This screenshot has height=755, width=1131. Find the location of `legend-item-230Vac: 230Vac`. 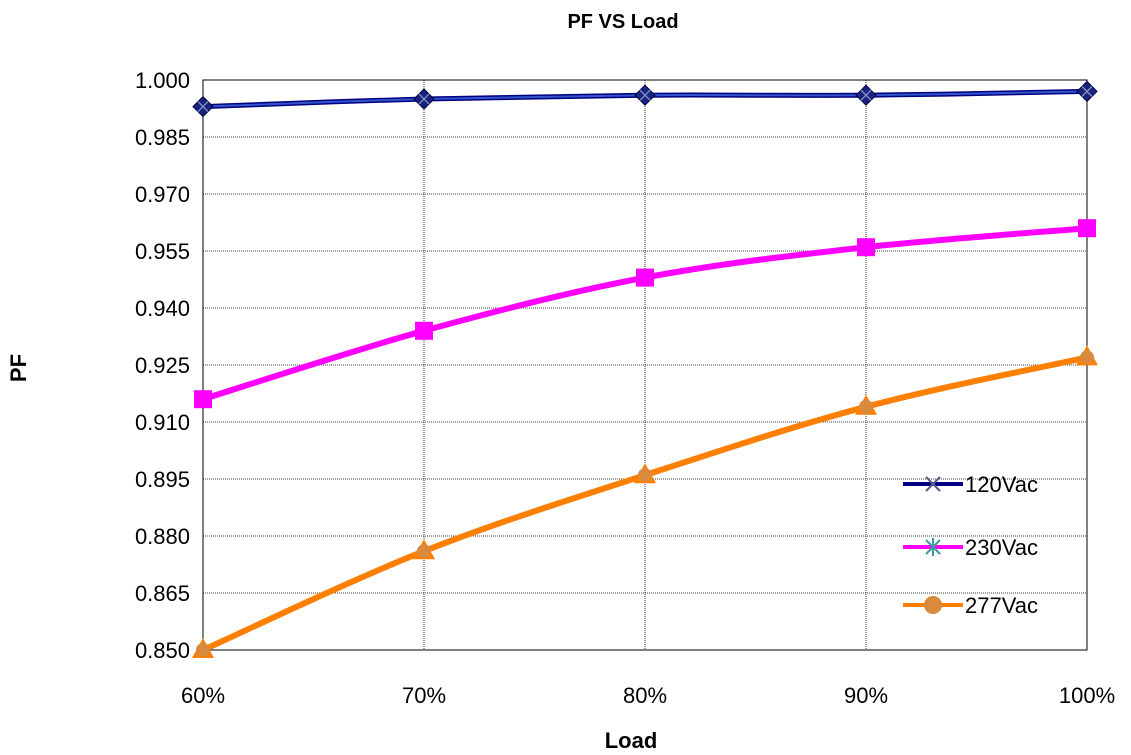

legend-item-230Vac: 230Vac is located at coordinates (970, 547).